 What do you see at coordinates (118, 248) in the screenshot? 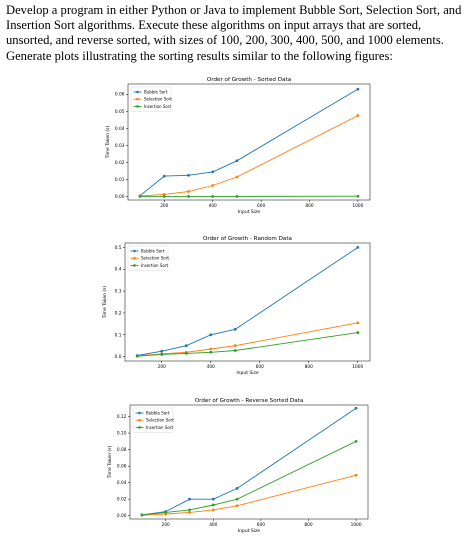
I see `y-tick-label: 0.5` at bounding box center [118, 248].